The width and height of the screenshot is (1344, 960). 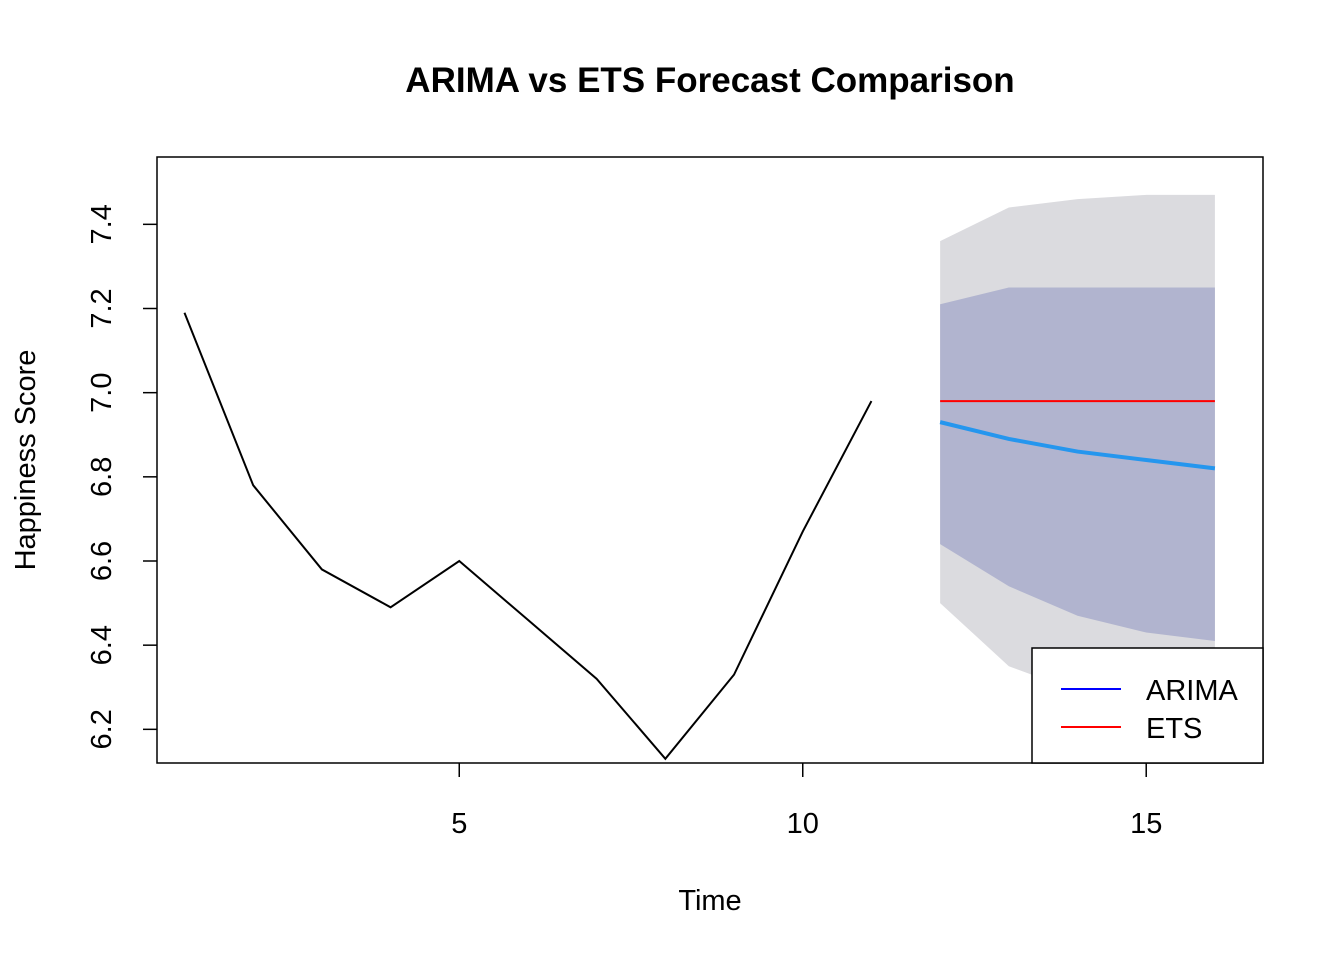 I want to click on chart-title: ARIMA vs ETS Forecast Comparison, so click(x=709, y=80).